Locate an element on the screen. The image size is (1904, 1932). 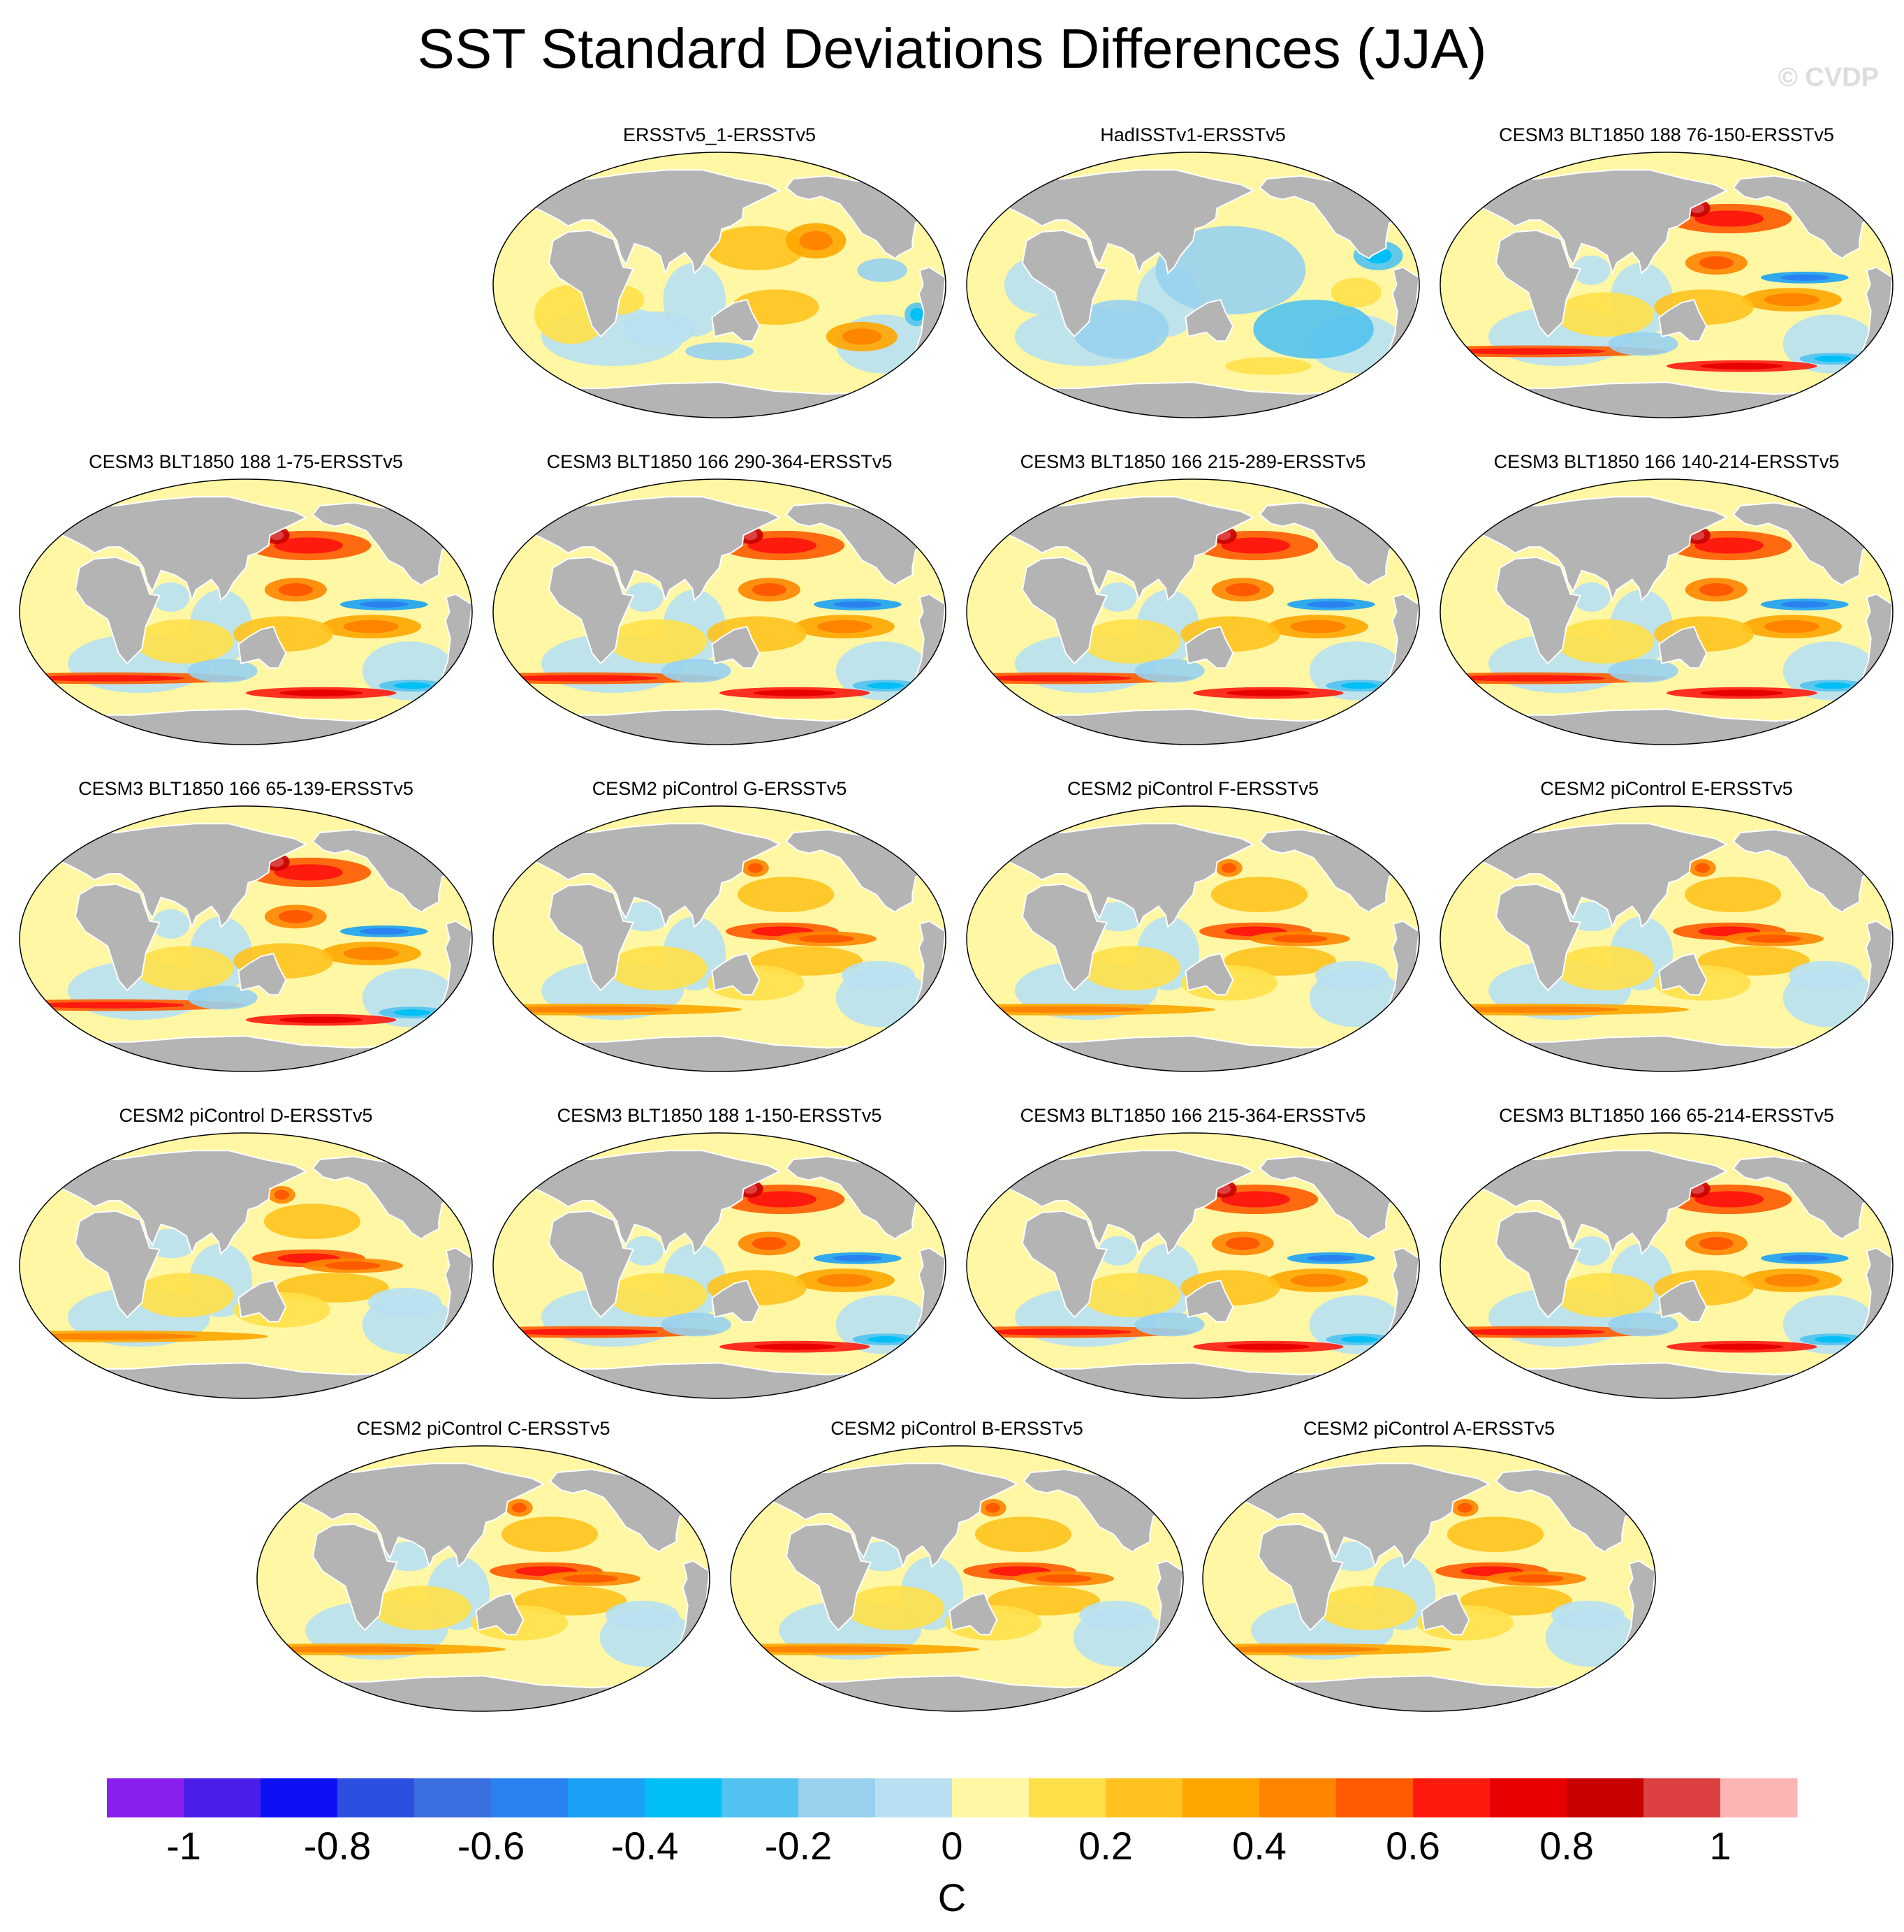
colorbar-tick-label: 0.6 is located at coordinates (1413, 1846).